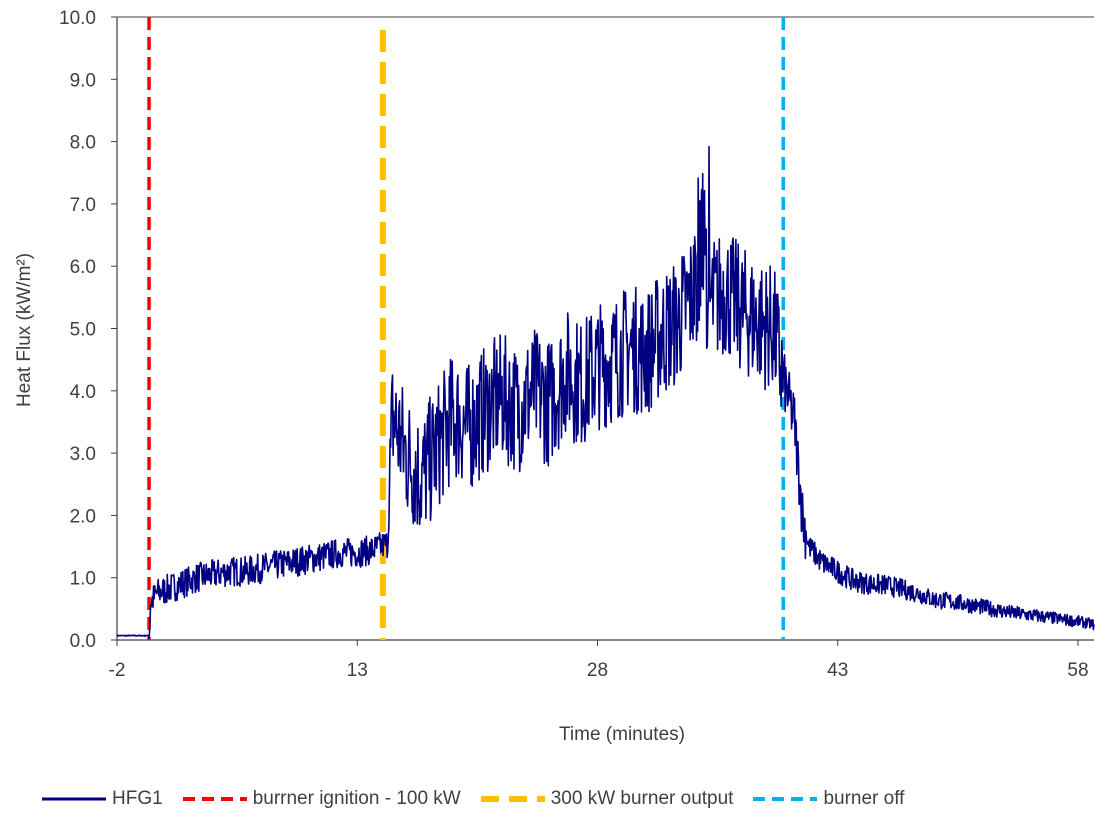  What do you see at coordinates (512, 799) in the screenshot?
I see `legend-swatch-300kw` at bounding box center [512, 799].